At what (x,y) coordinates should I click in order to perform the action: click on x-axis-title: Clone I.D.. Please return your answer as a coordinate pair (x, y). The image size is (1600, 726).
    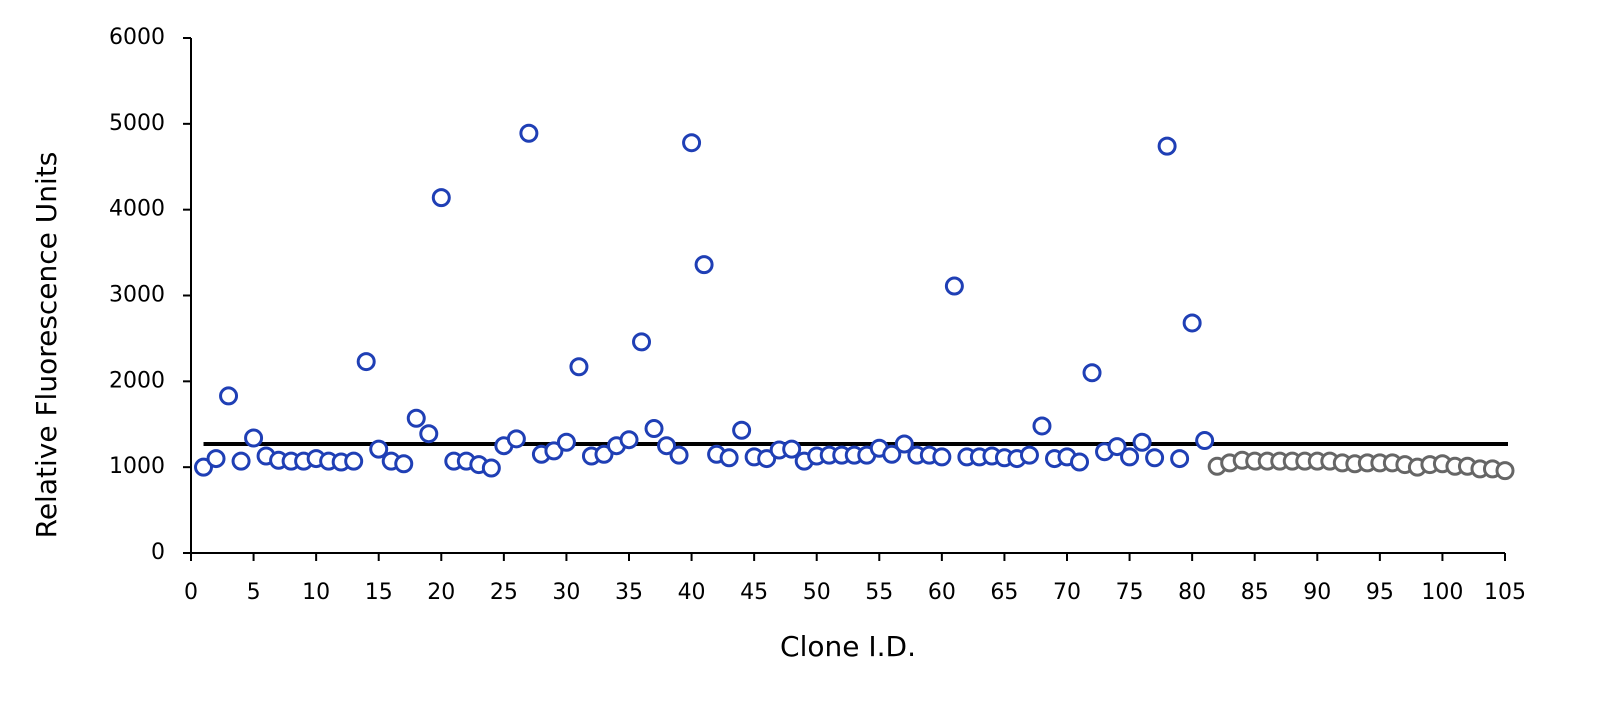
    Looking at the image, I should click on (848, 646).